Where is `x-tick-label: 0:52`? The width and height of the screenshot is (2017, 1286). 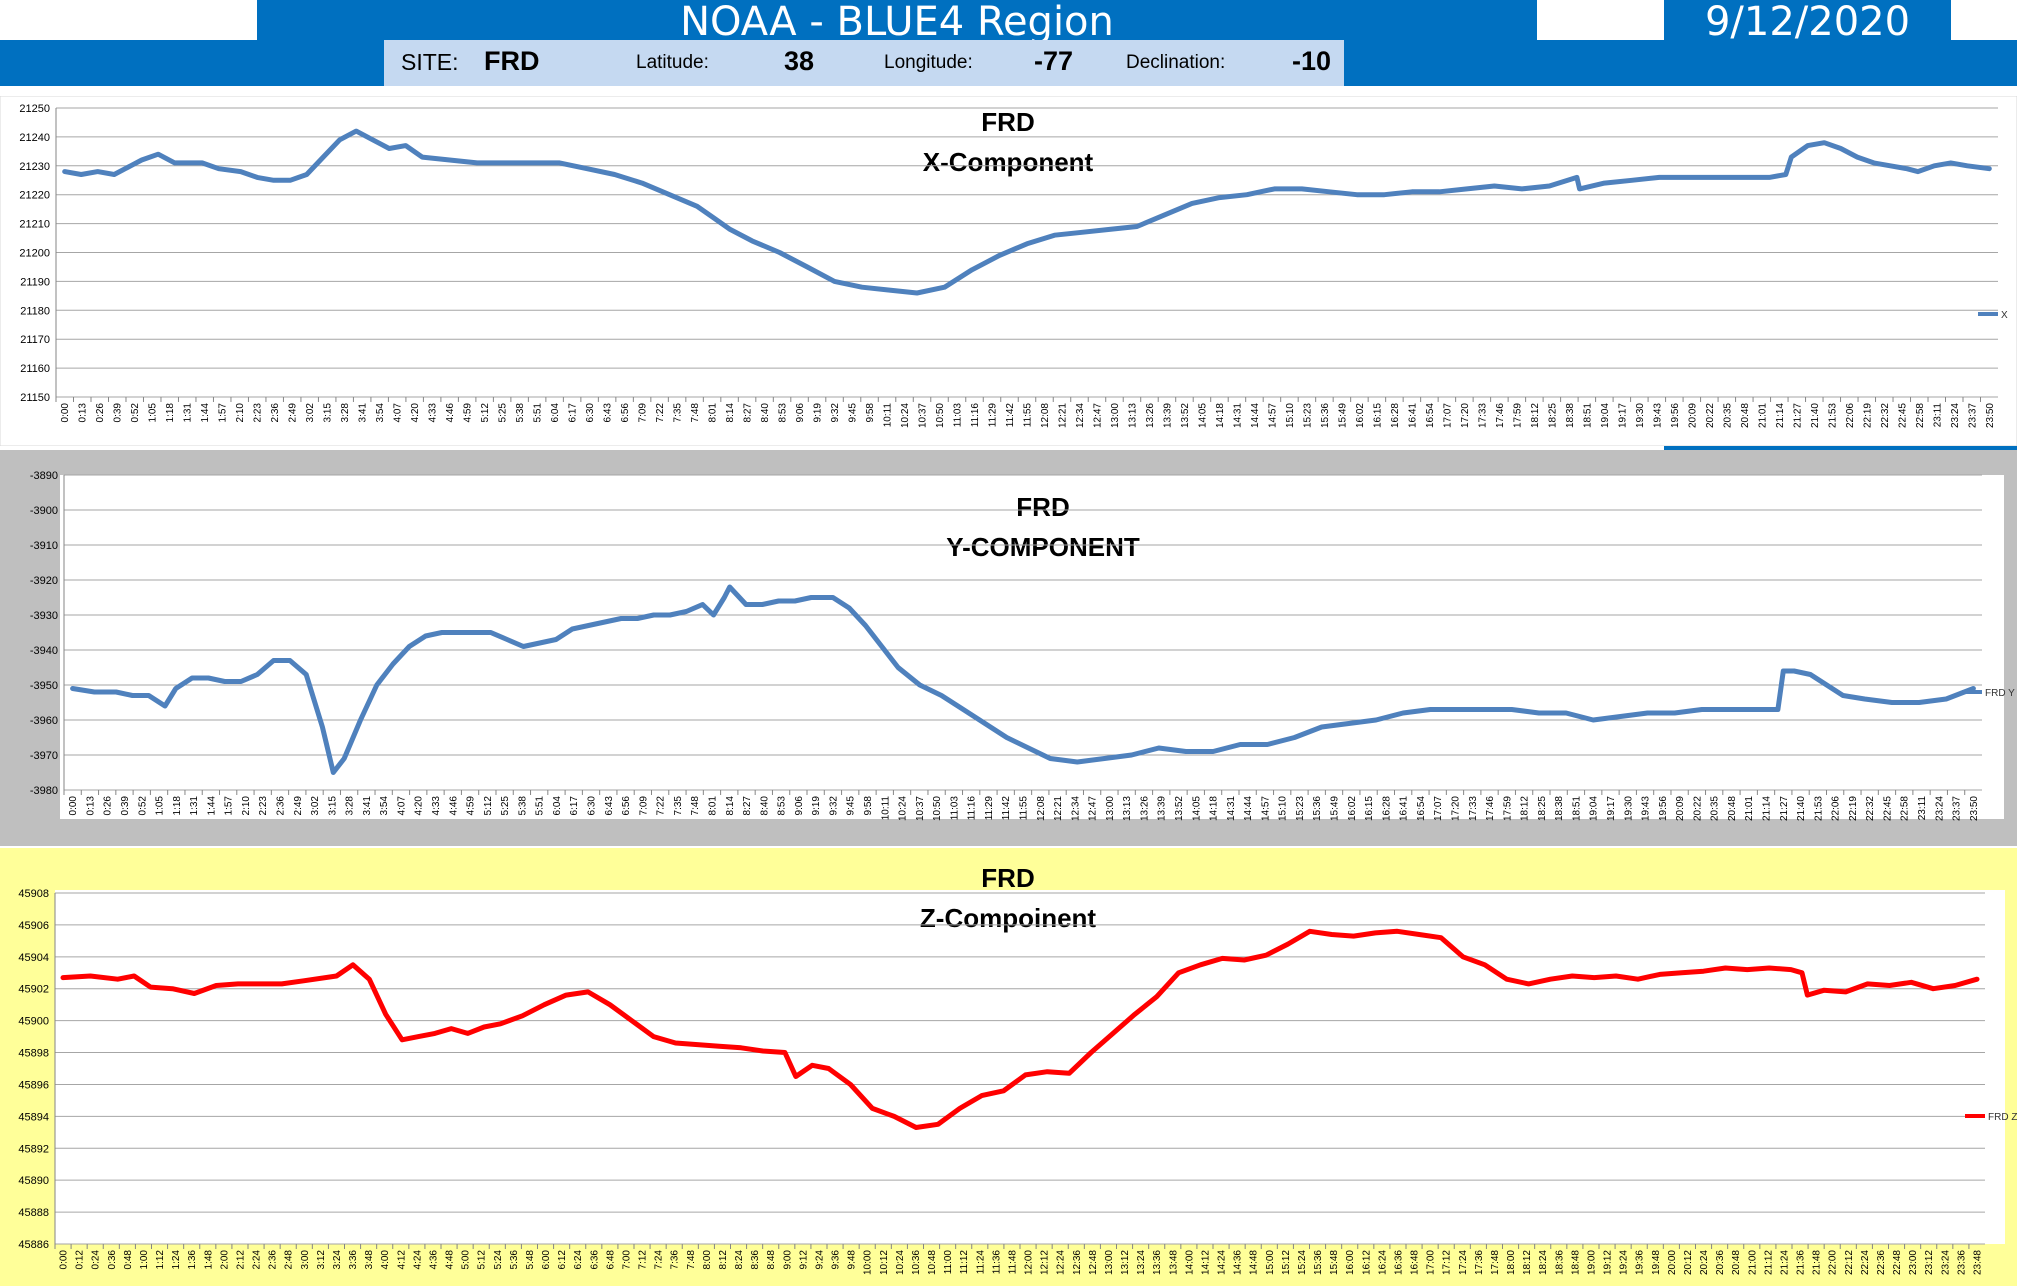 x-tick-label: 0:52 is located at coordinates (142, 806).